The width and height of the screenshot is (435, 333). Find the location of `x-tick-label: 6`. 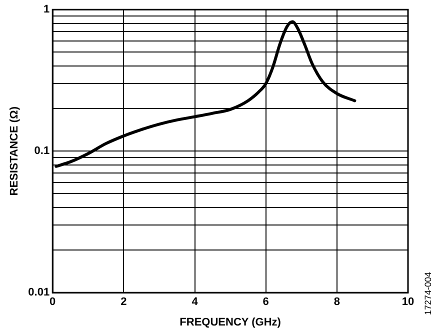

x-tick-label: 6 is located at coordinates (265, 302).